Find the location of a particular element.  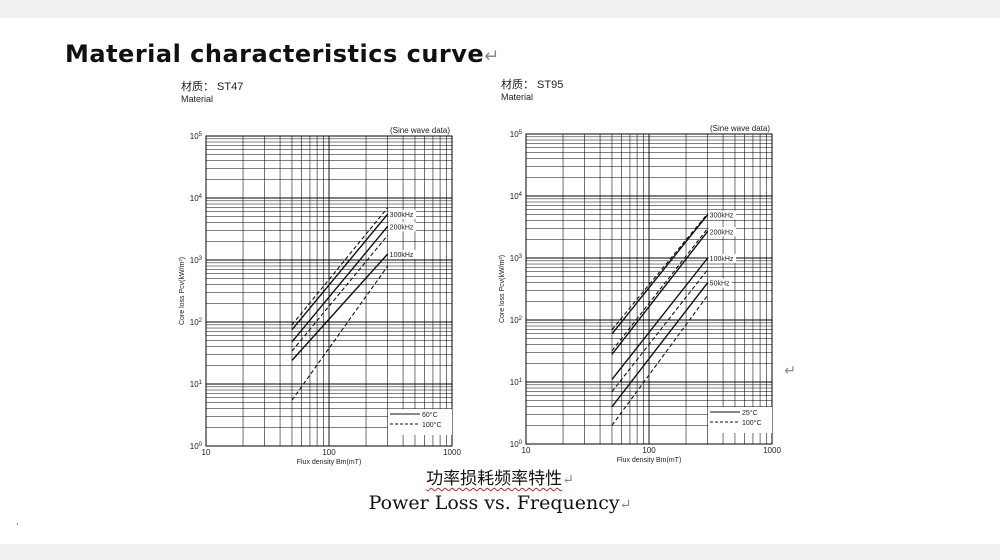

paragraph-mark: ↵ is located at coordinates (492, 56).